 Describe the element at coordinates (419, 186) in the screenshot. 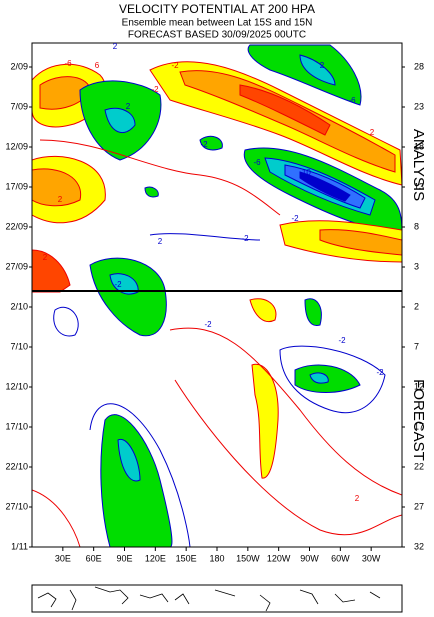

I see `y2-tick-label: 13` at that location.